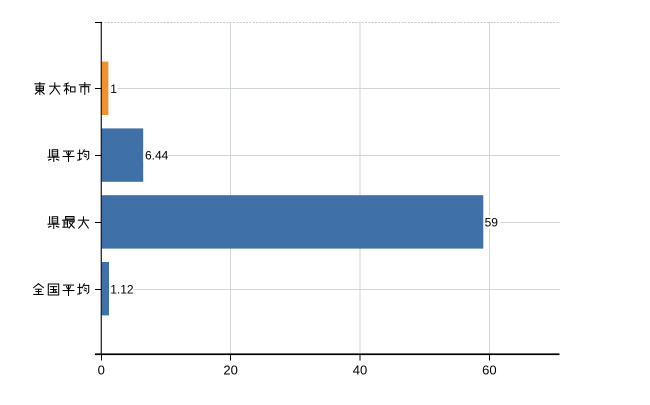 Image resolution: width=650 pixels, height=405 pixels. What do you see at coordinates (122, 289) in the screenshot?
I see `svg-text: 1.12` at bounding box center [122, 289].